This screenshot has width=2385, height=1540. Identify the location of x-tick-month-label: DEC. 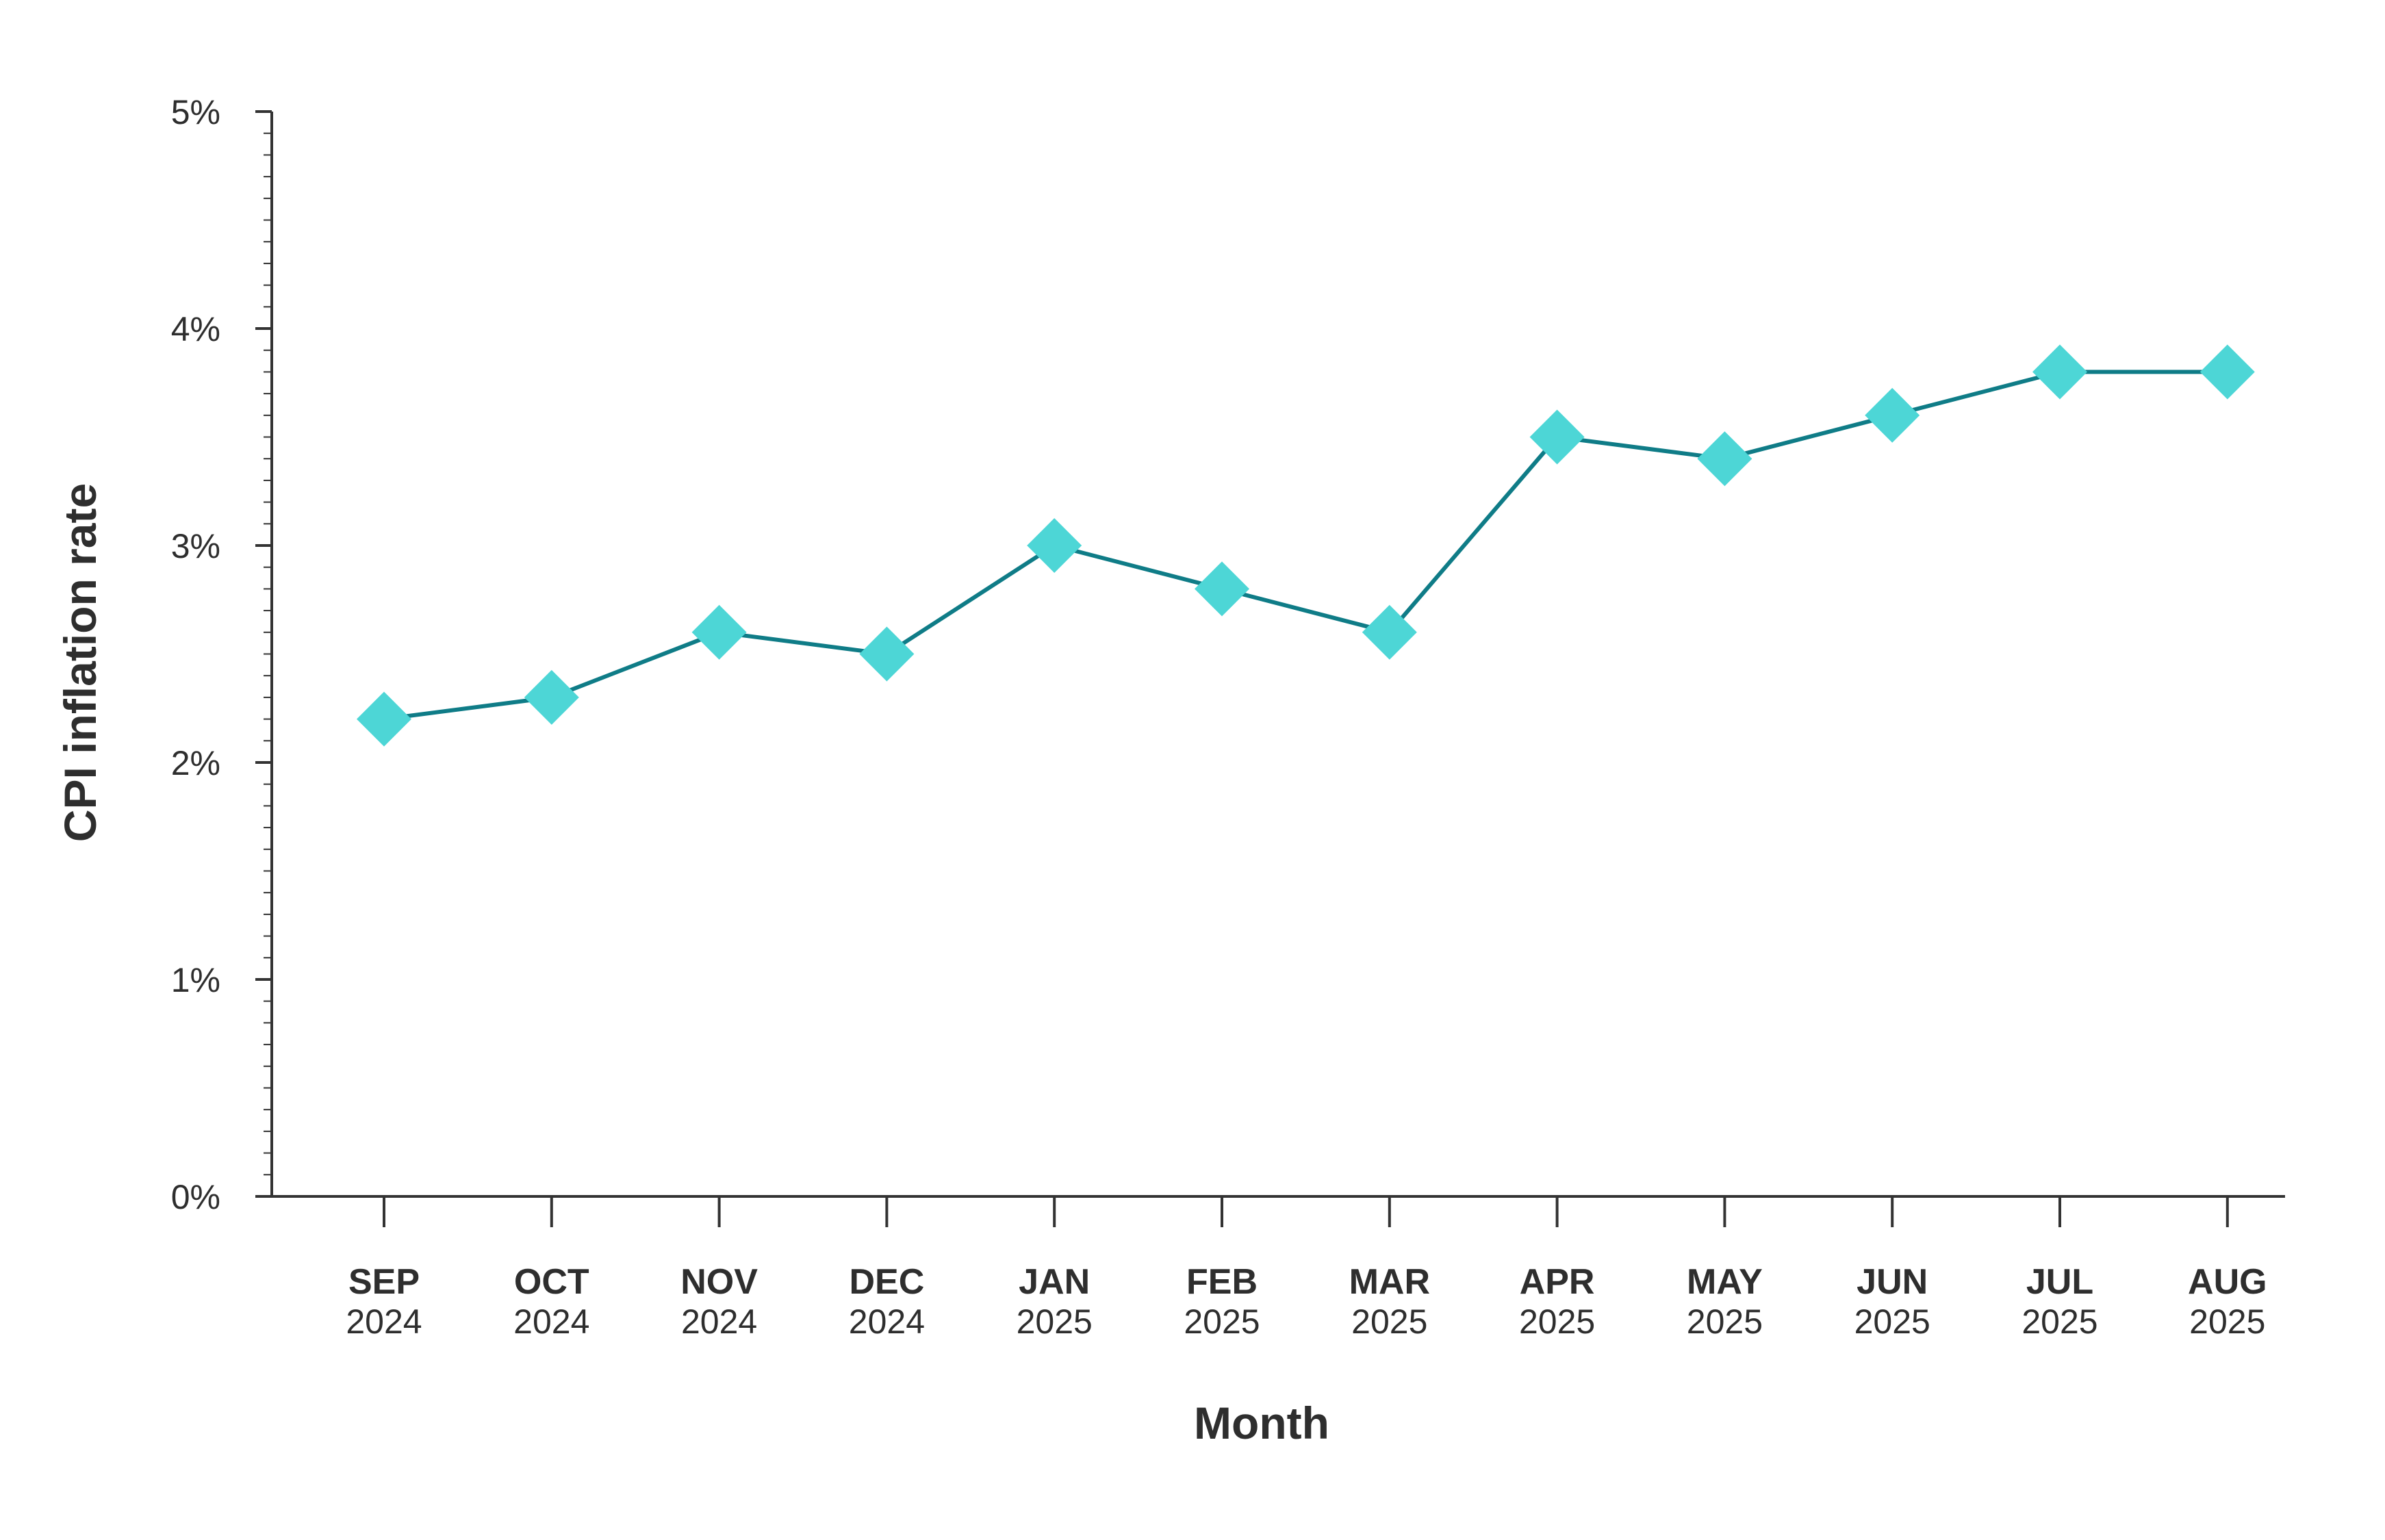
(888, 1282).